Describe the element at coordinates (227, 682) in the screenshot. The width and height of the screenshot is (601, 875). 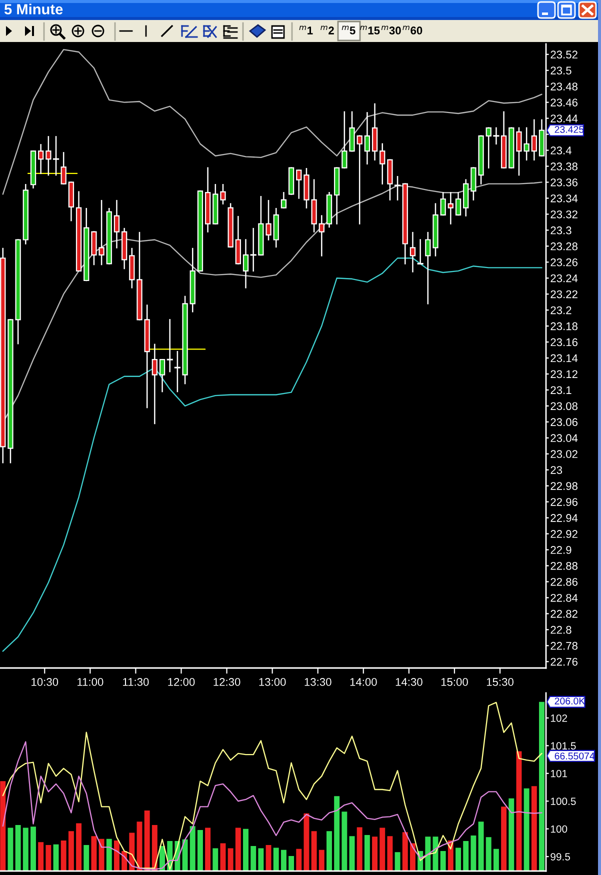
I see `x-tick-label: 12:30` at that location.